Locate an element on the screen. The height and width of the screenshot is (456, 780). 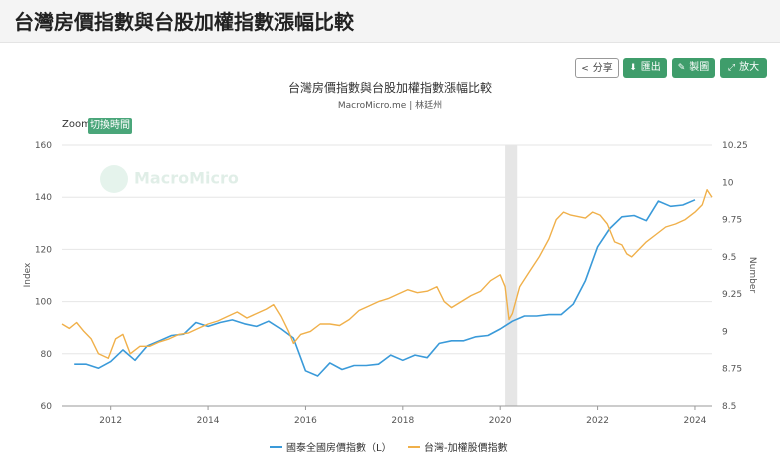
chart-title: 台灣房價指數與台股加權指數漲幅比較 is located at coordinates (390, 87).